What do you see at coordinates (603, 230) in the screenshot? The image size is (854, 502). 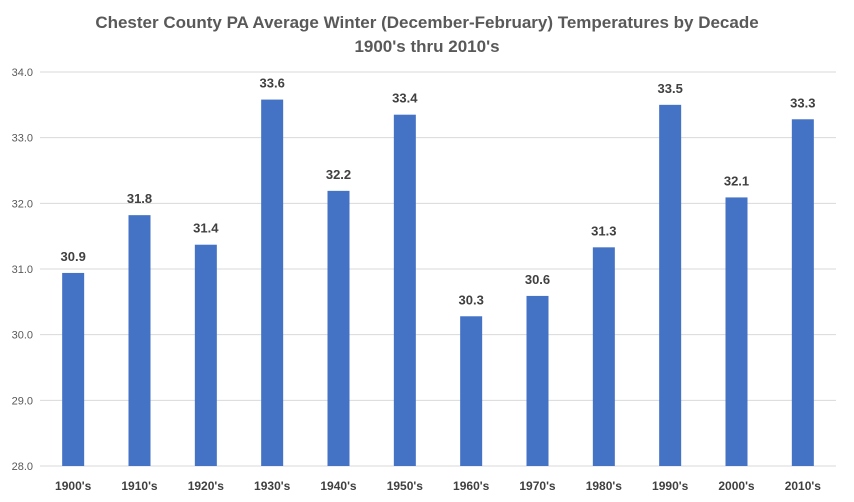 I see `data-label: 31.3` at bounding box center [603, 230].